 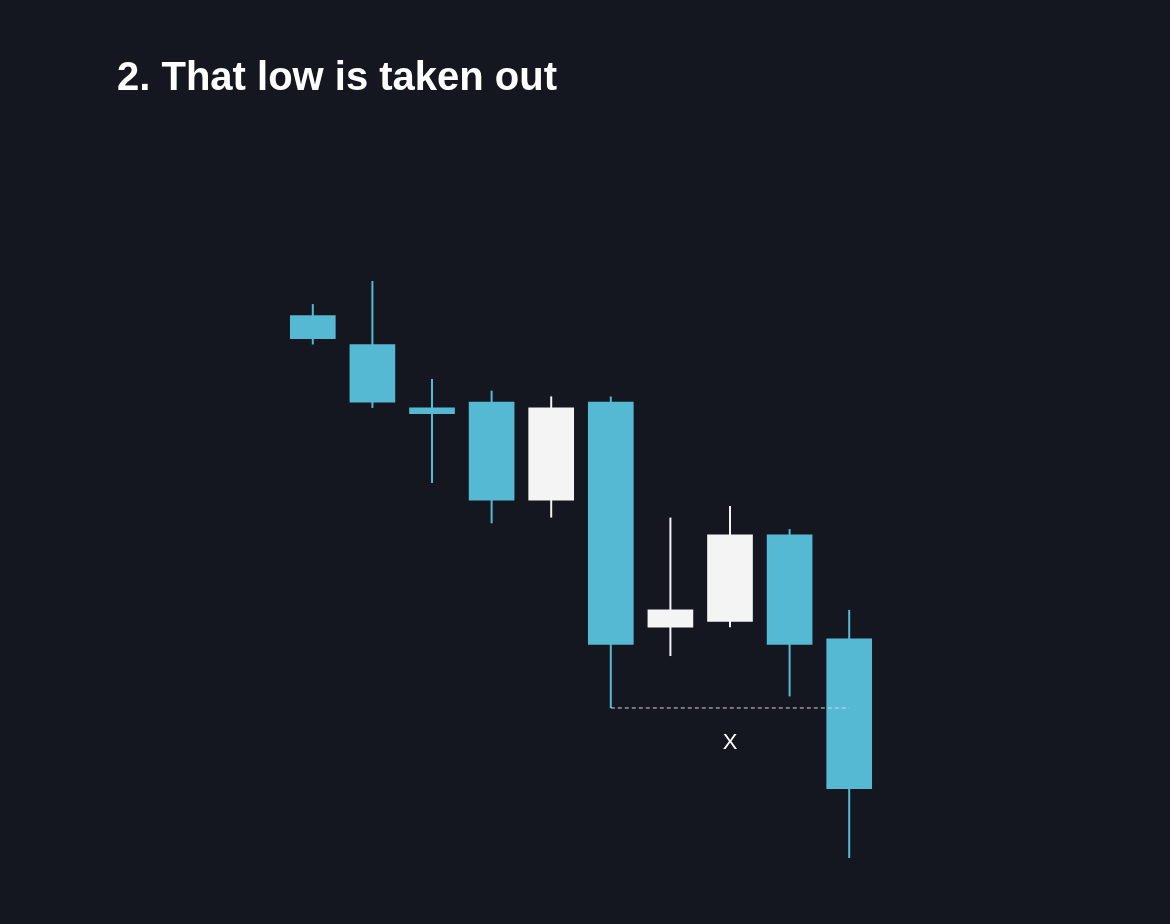 What do you see at coordinates (337, 76) in the screenshot?
I see `chart-title: 2. That low is taken out` at bounding box center [337, 76].